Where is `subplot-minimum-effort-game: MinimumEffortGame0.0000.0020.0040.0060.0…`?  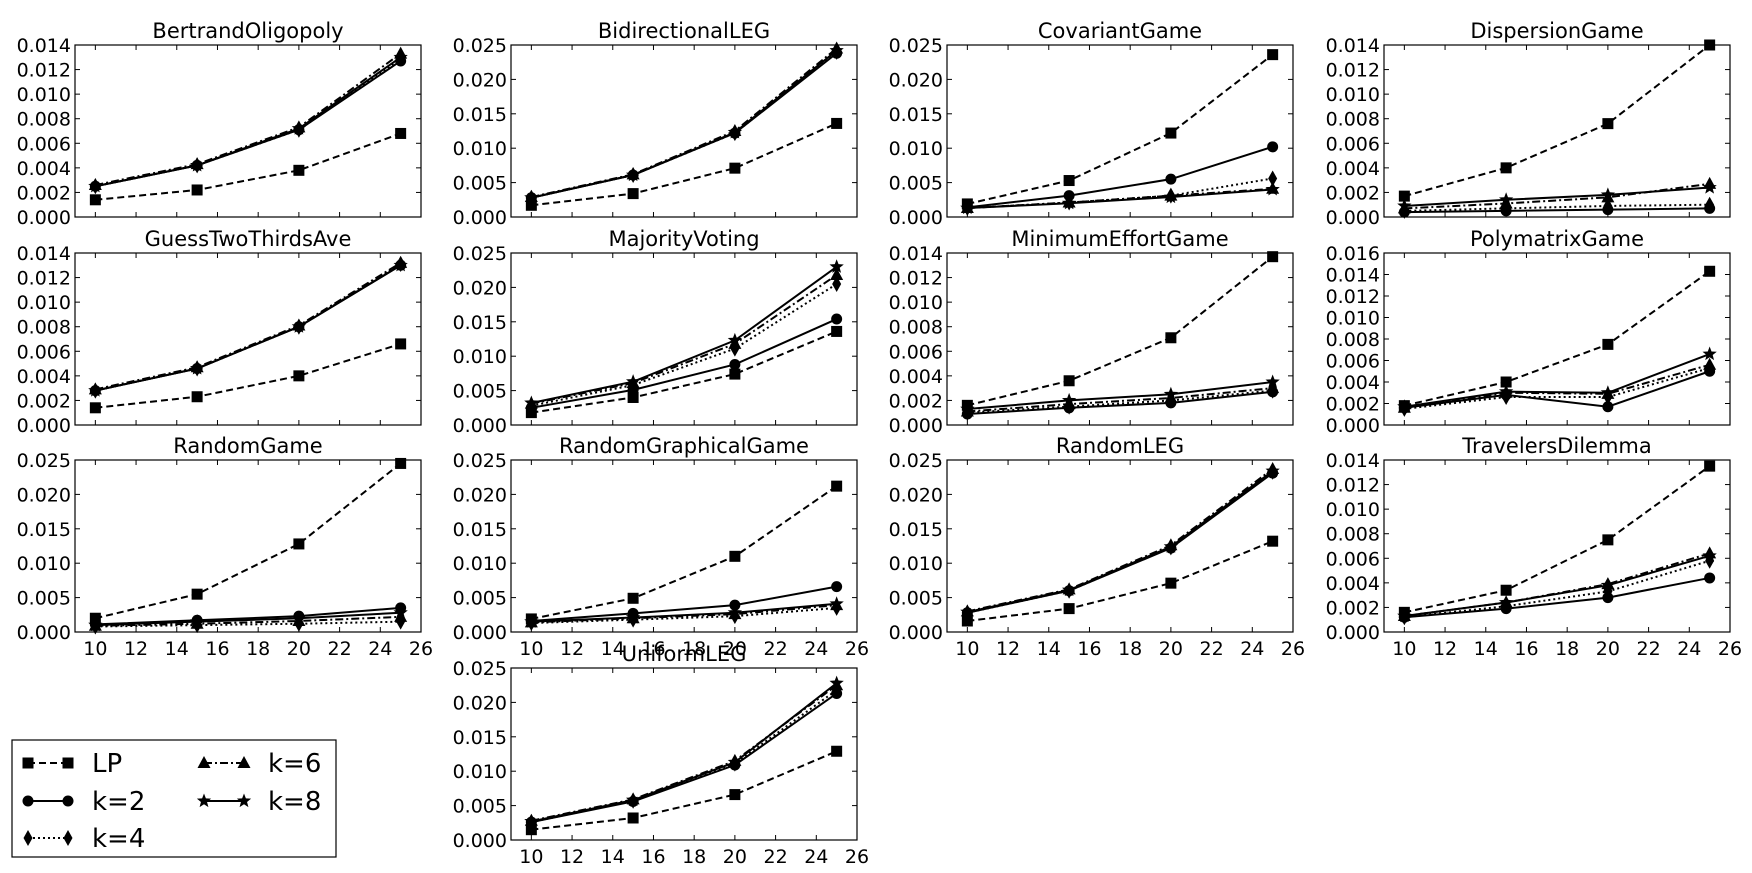 subplot-minimum-effort-game: MinimumEffortGame0.0000.0020.0040.0060.0… is located at coordinates (1091, 332).